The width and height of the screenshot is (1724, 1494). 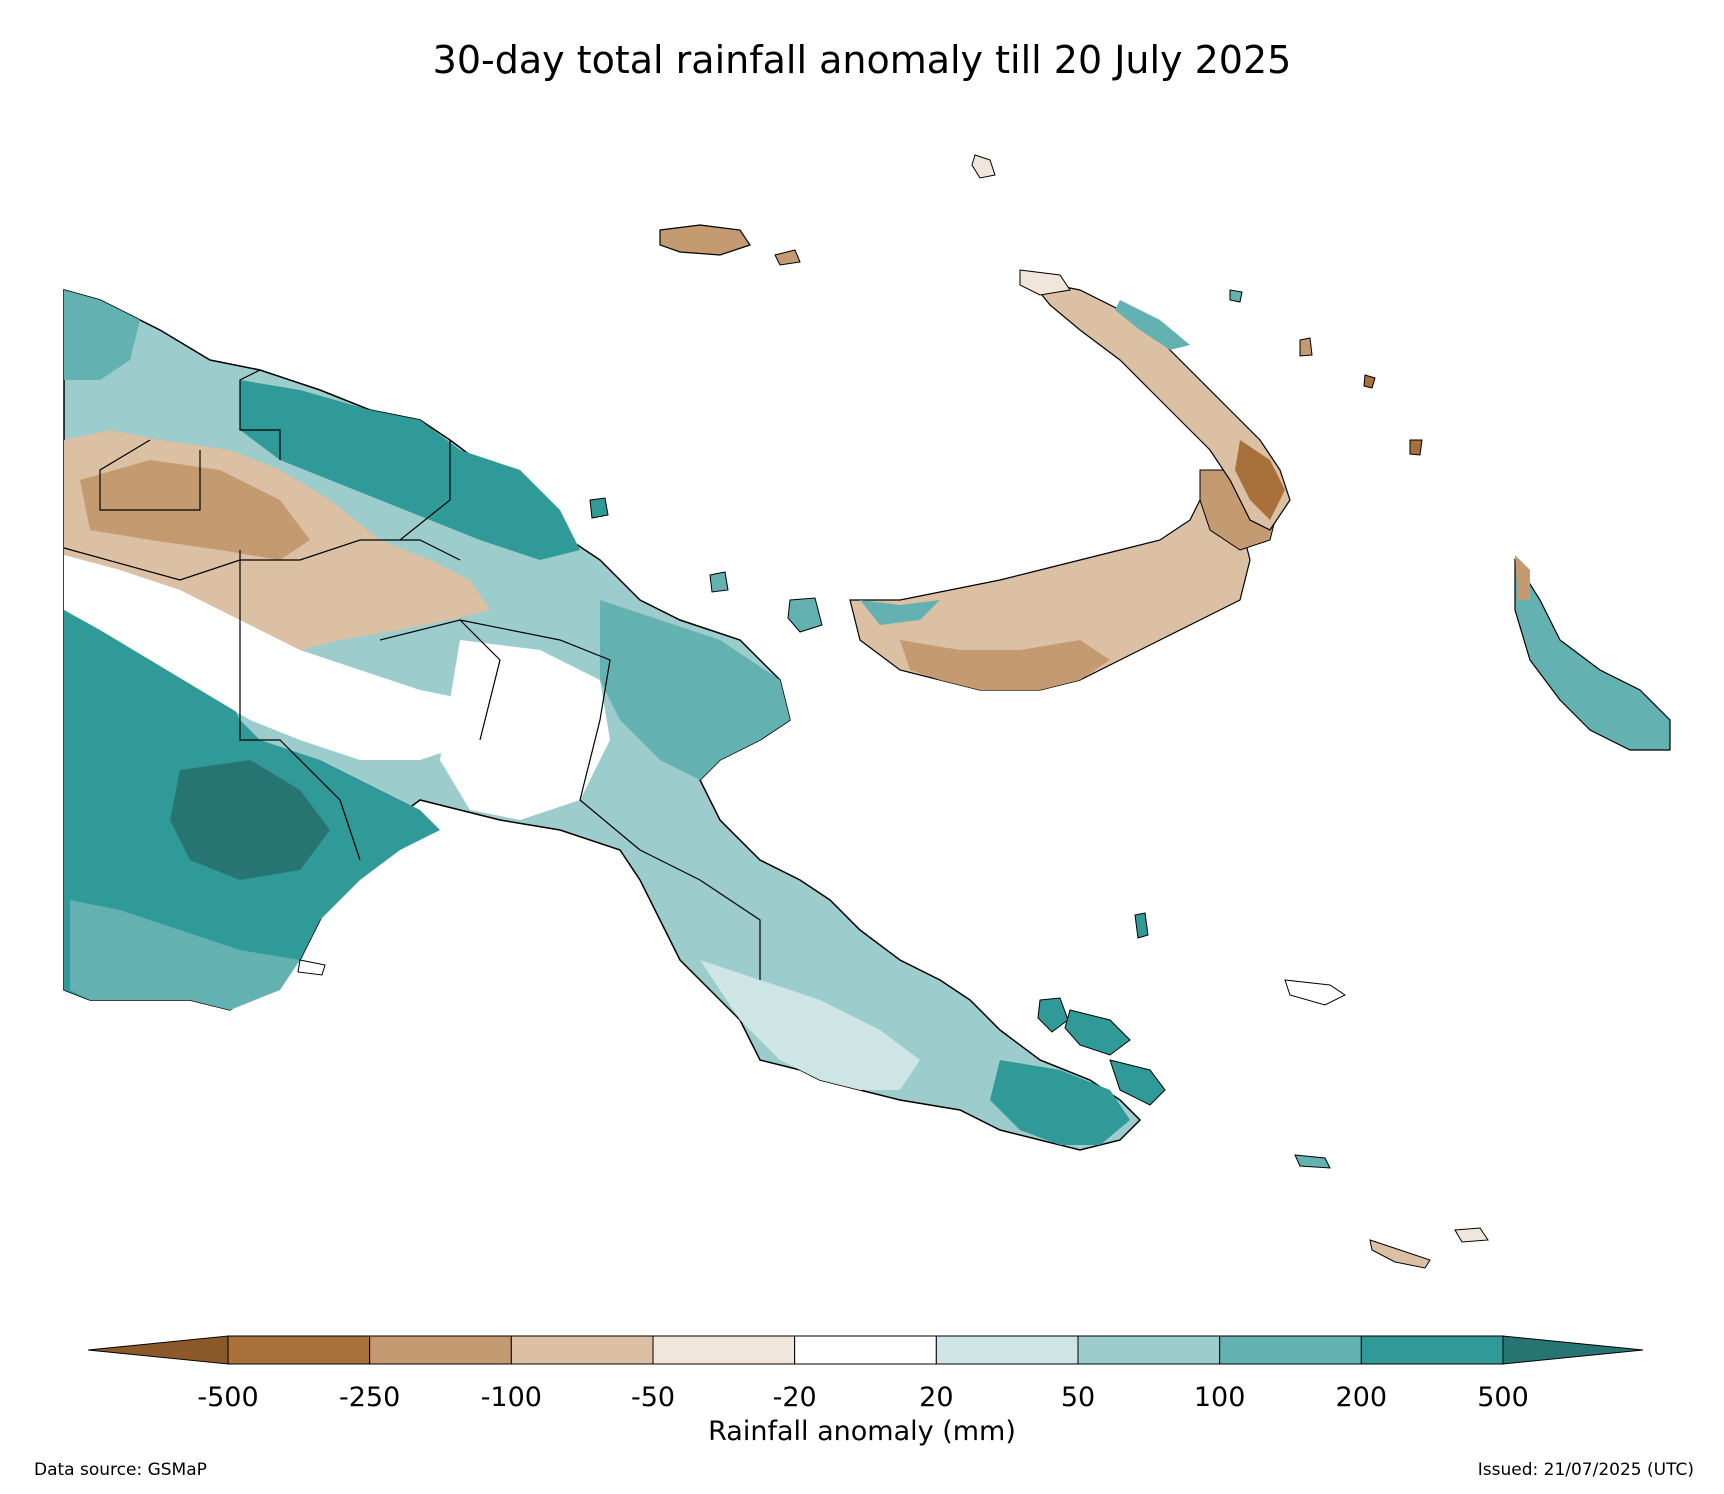 I want to click on colorbar-label: Rainfall anomaly (mm), so click(x=862, y=1431).